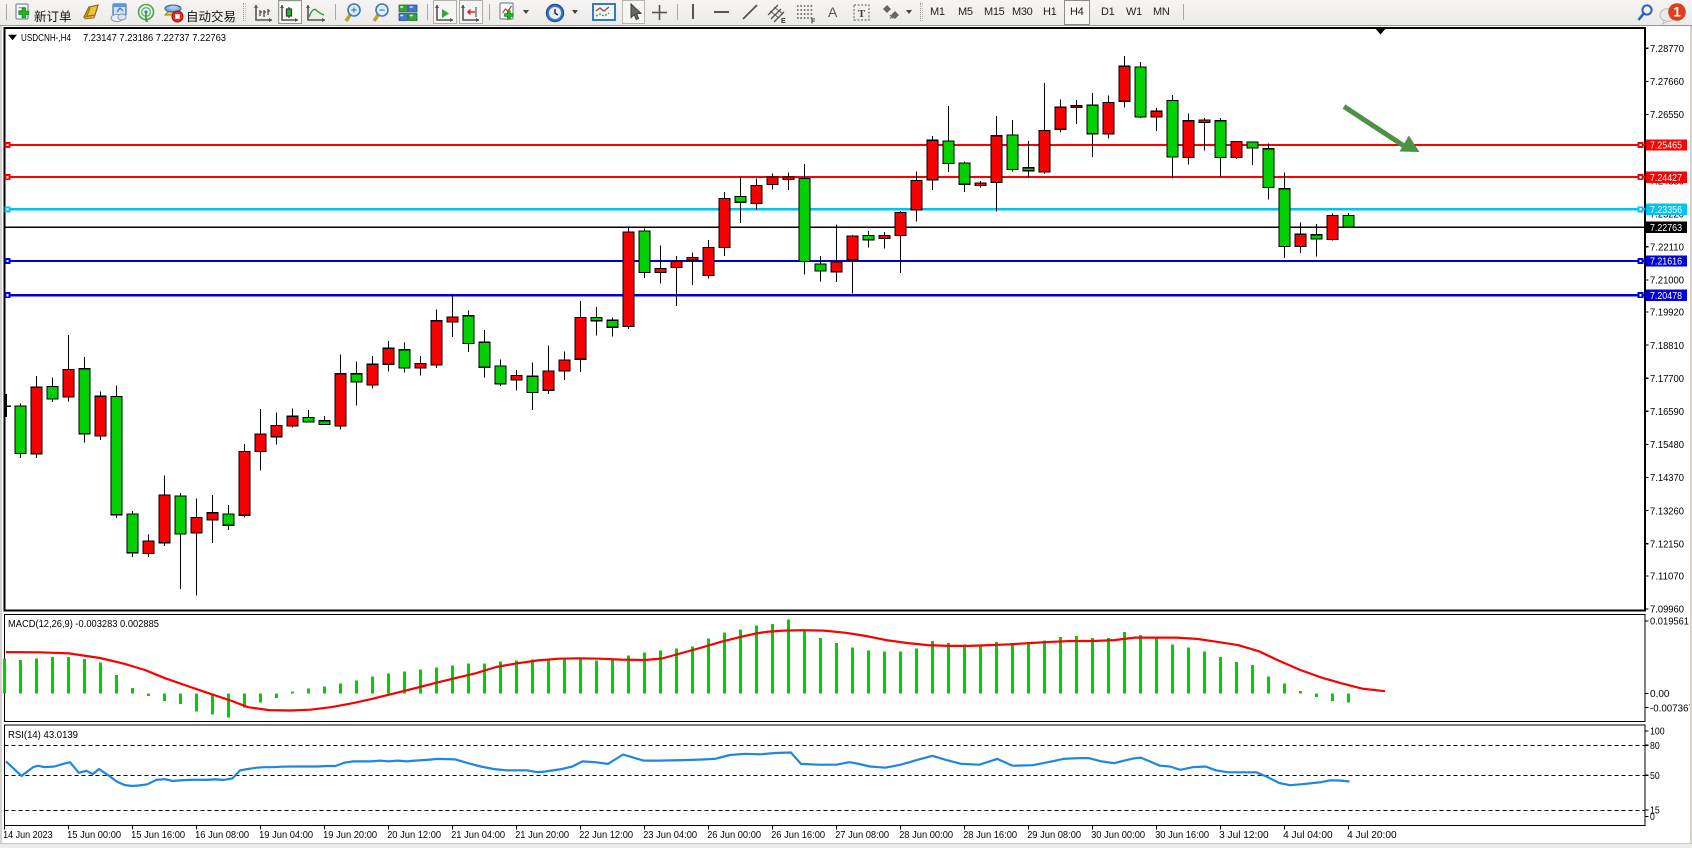  What do you see at coordinates (1667, 610) in the screenshot?
I see `svg-text: 7.09960` at bounding box center [1667, 610].